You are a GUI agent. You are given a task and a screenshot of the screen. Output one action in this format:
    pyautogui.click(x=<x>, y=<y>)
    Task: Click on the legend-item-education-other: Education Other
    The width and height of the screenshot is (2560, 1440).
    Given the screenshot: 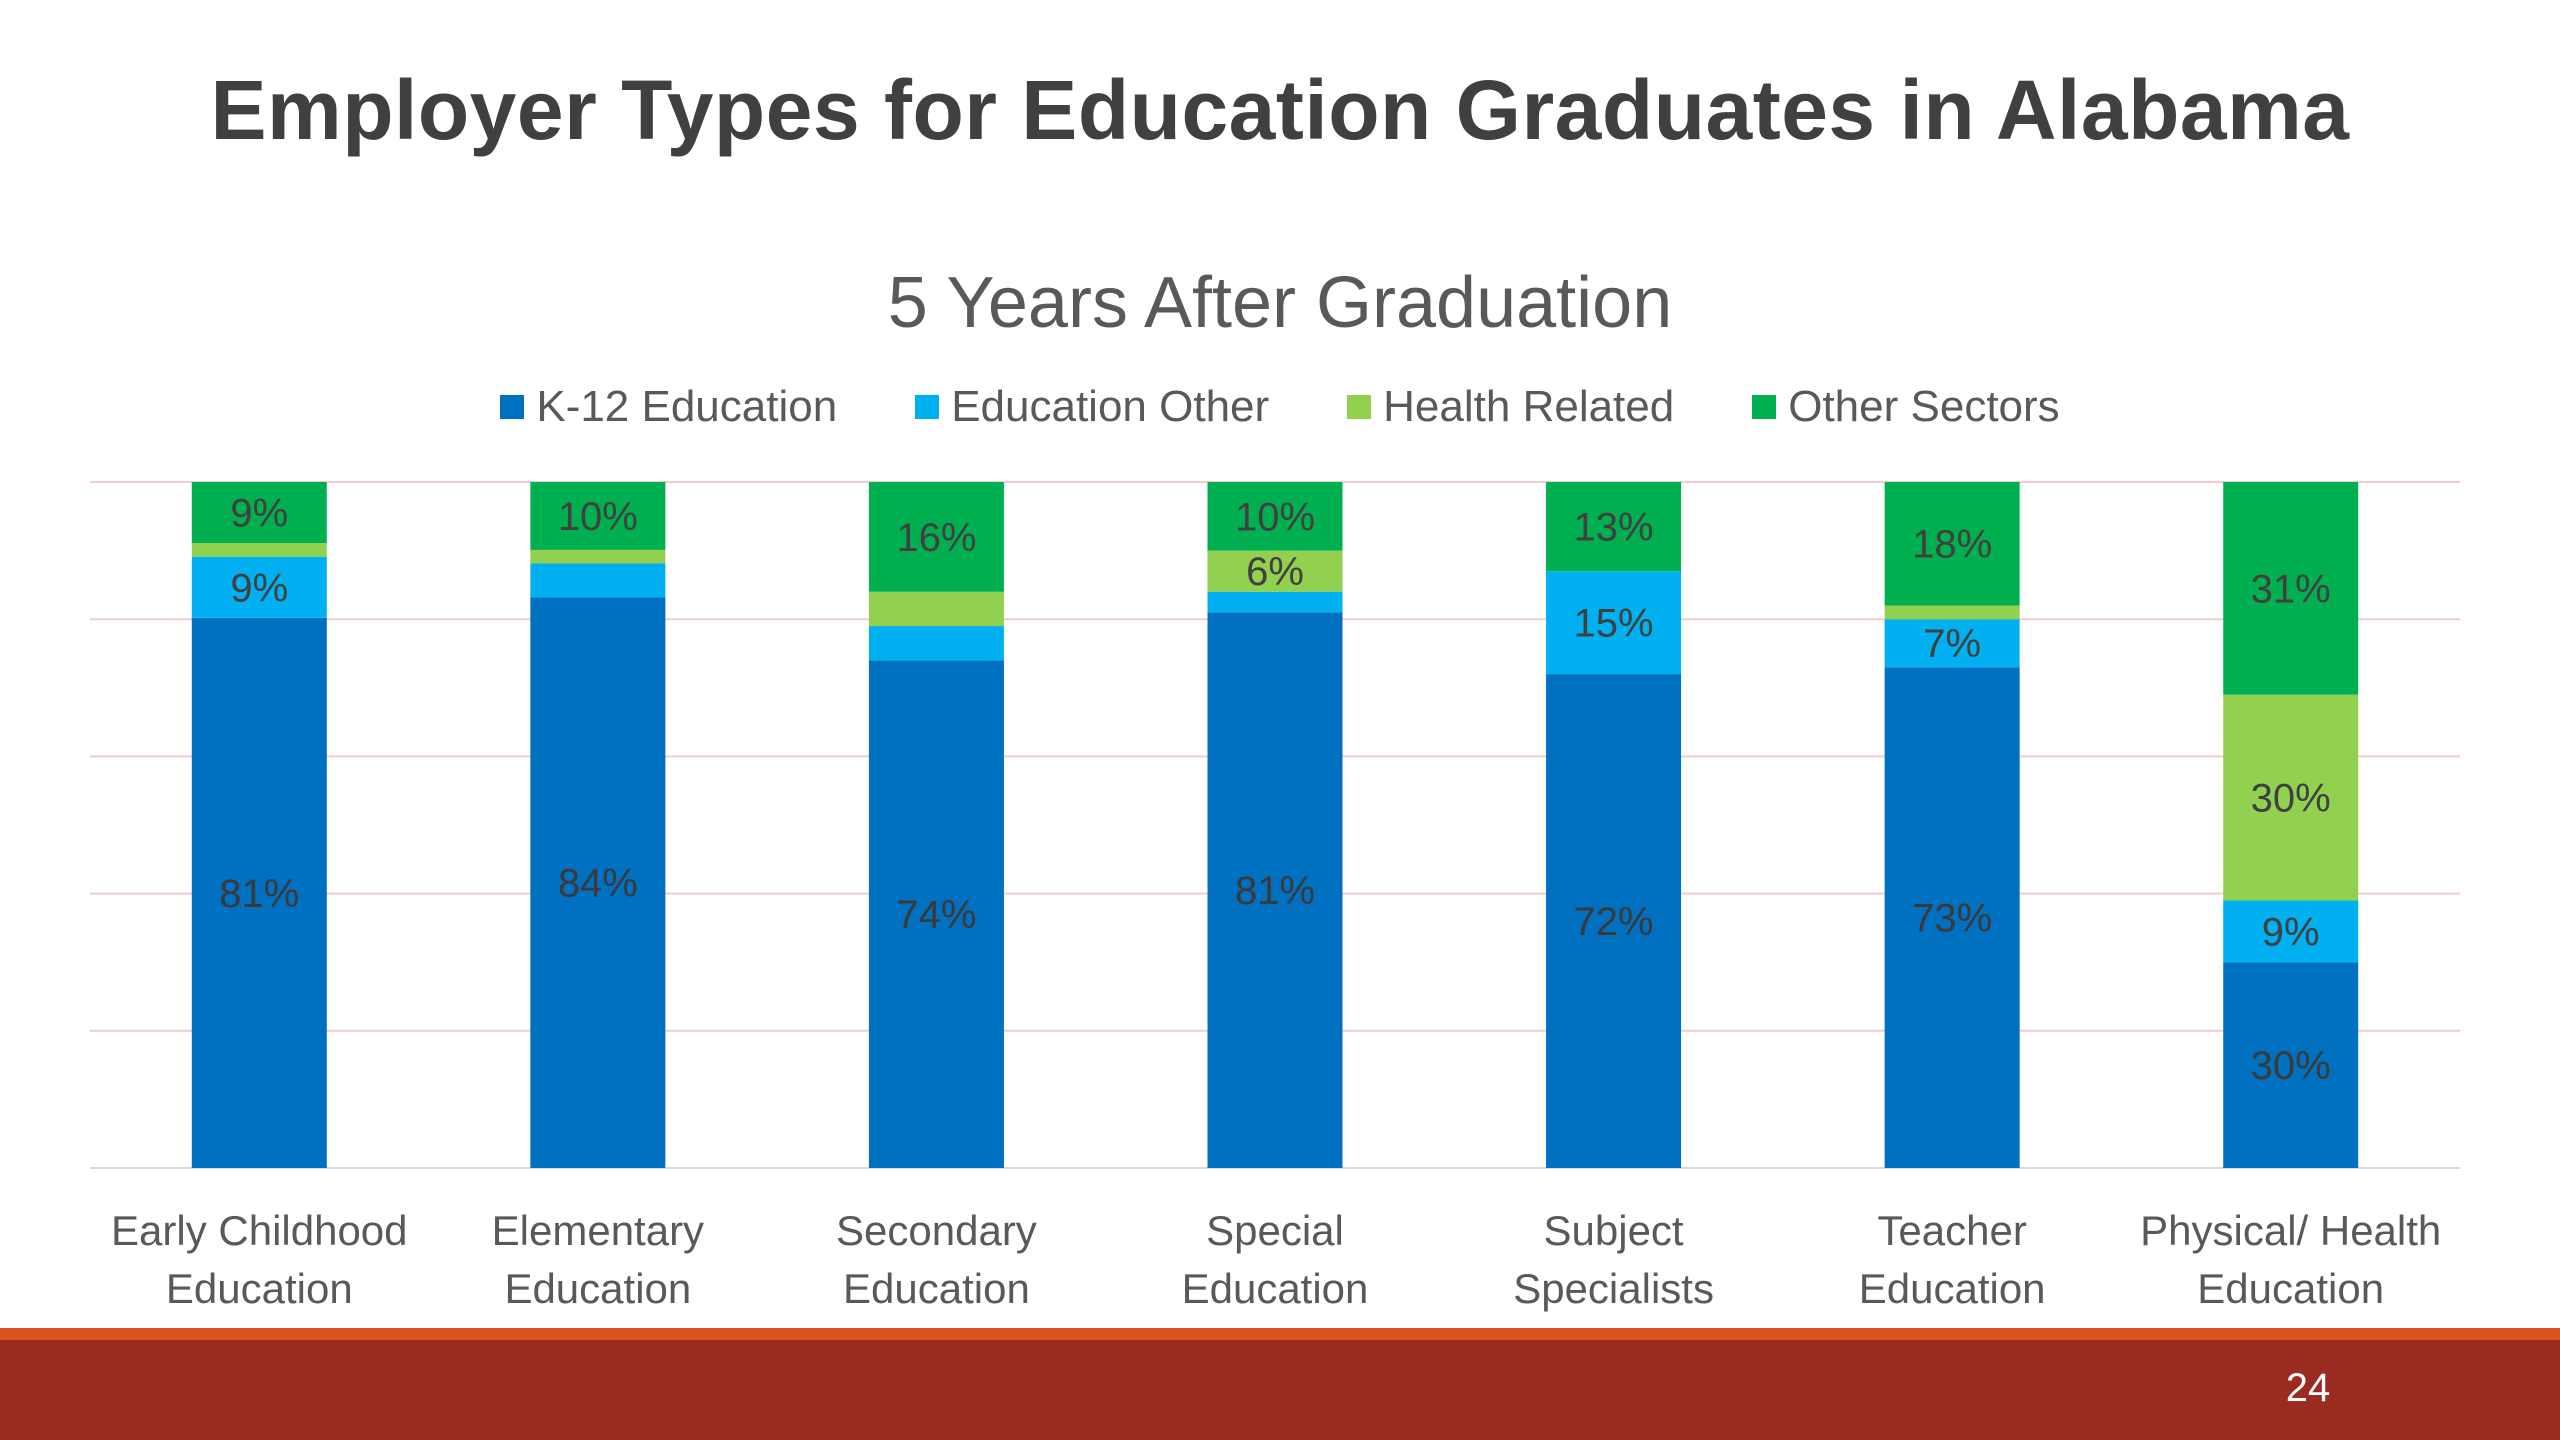 What is the action you would take?
    pyautogui.click(x=1092, y=407)
    